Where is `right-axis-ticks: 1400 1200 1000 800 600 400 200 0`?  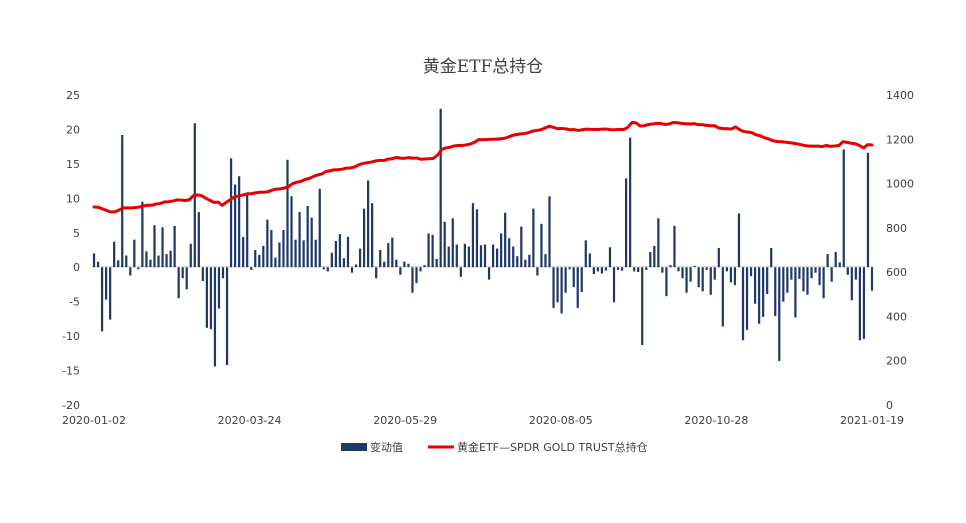
right-axis-ticks: 1400 1200 1000 800 600 400 200 0 is located at coordinates (900, 250).